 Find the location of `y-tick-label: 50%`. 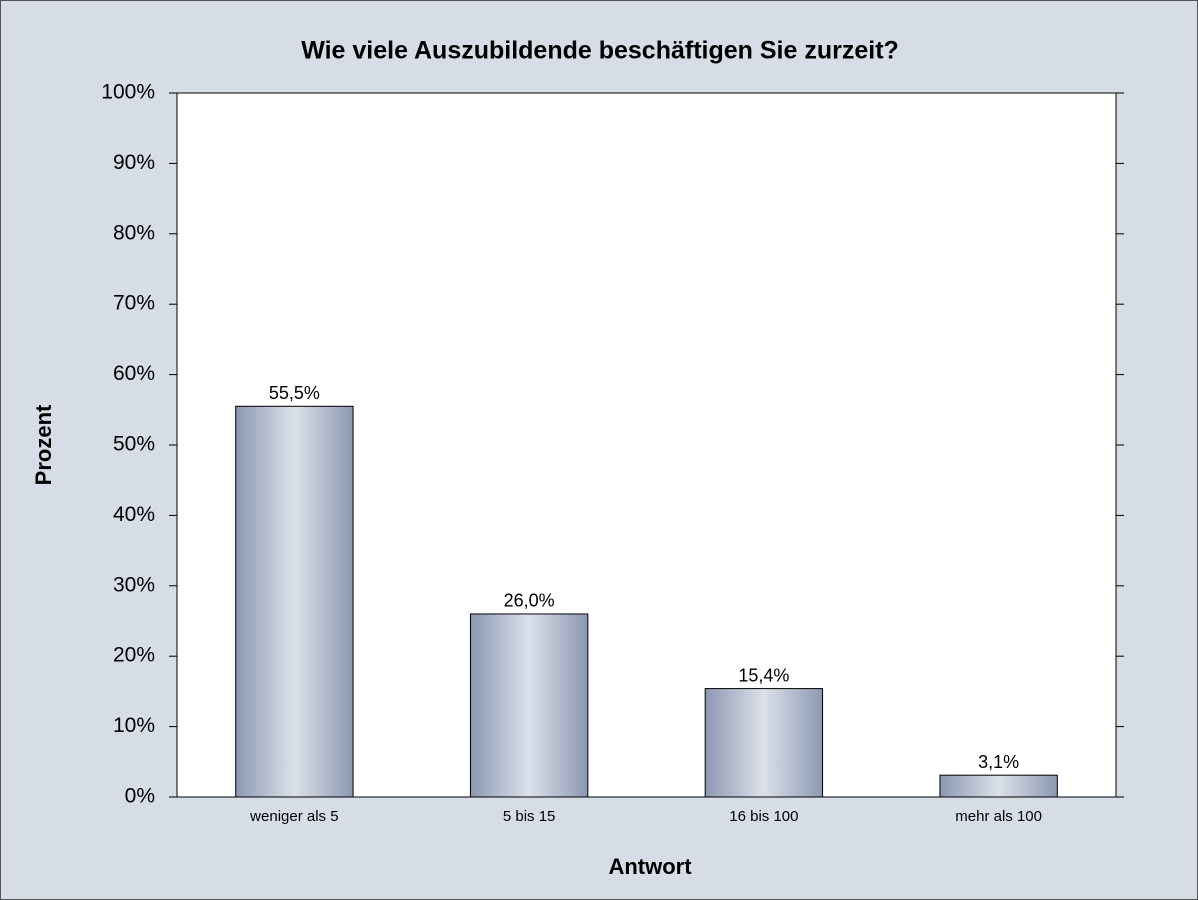

y-tick-label: 50% is located at coordinates (134, 444).